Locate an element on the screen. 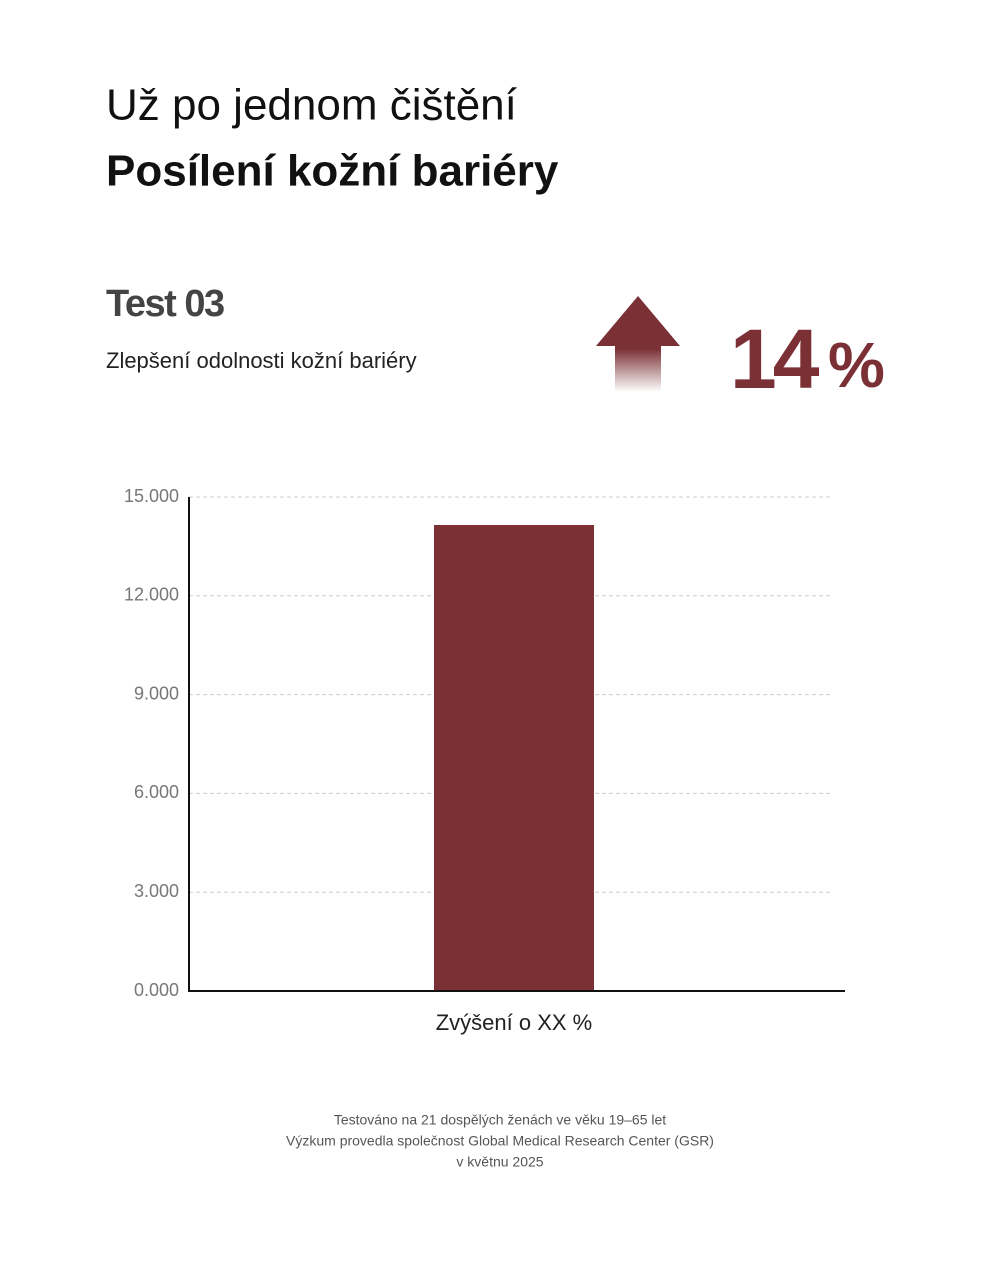 The height and width of the screenshot is (1277, 1000). bar is located at coordinates (514, 757).